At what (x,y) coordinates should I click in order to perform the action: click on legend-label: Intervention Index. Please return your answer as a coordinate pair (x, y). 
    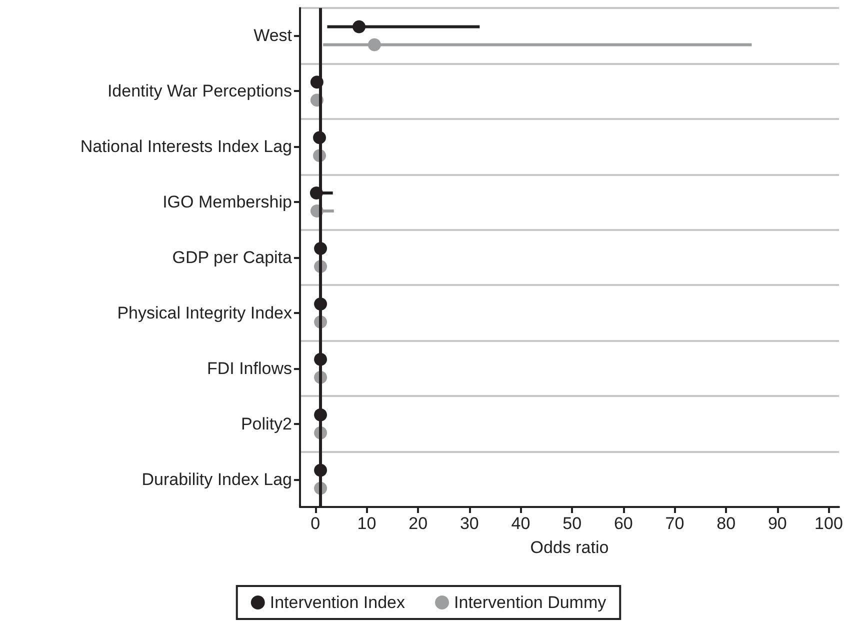
    Looking at the image, I should click on (338, 602).